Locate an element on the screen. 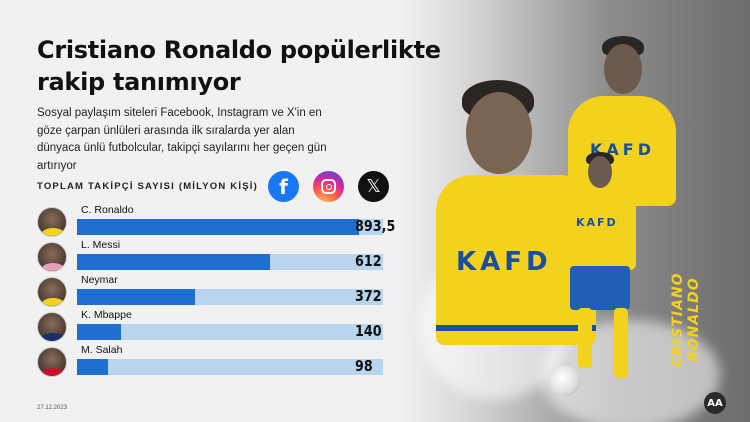 The image size is (750, 422). bar-value-label: 98 is located at coordinates (364, 366).